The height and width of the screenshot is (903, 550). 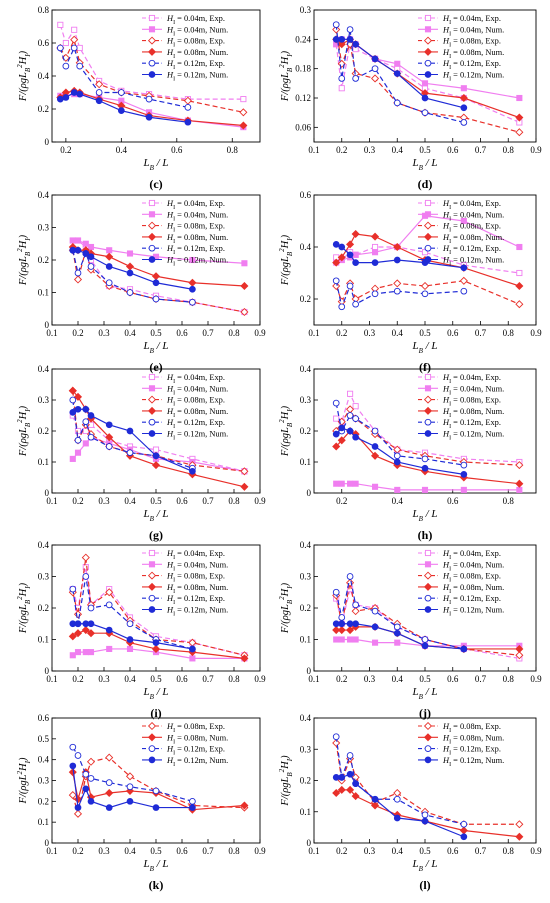 I want to click on x-tick-label: 0.7, so click(x=208, y=333).